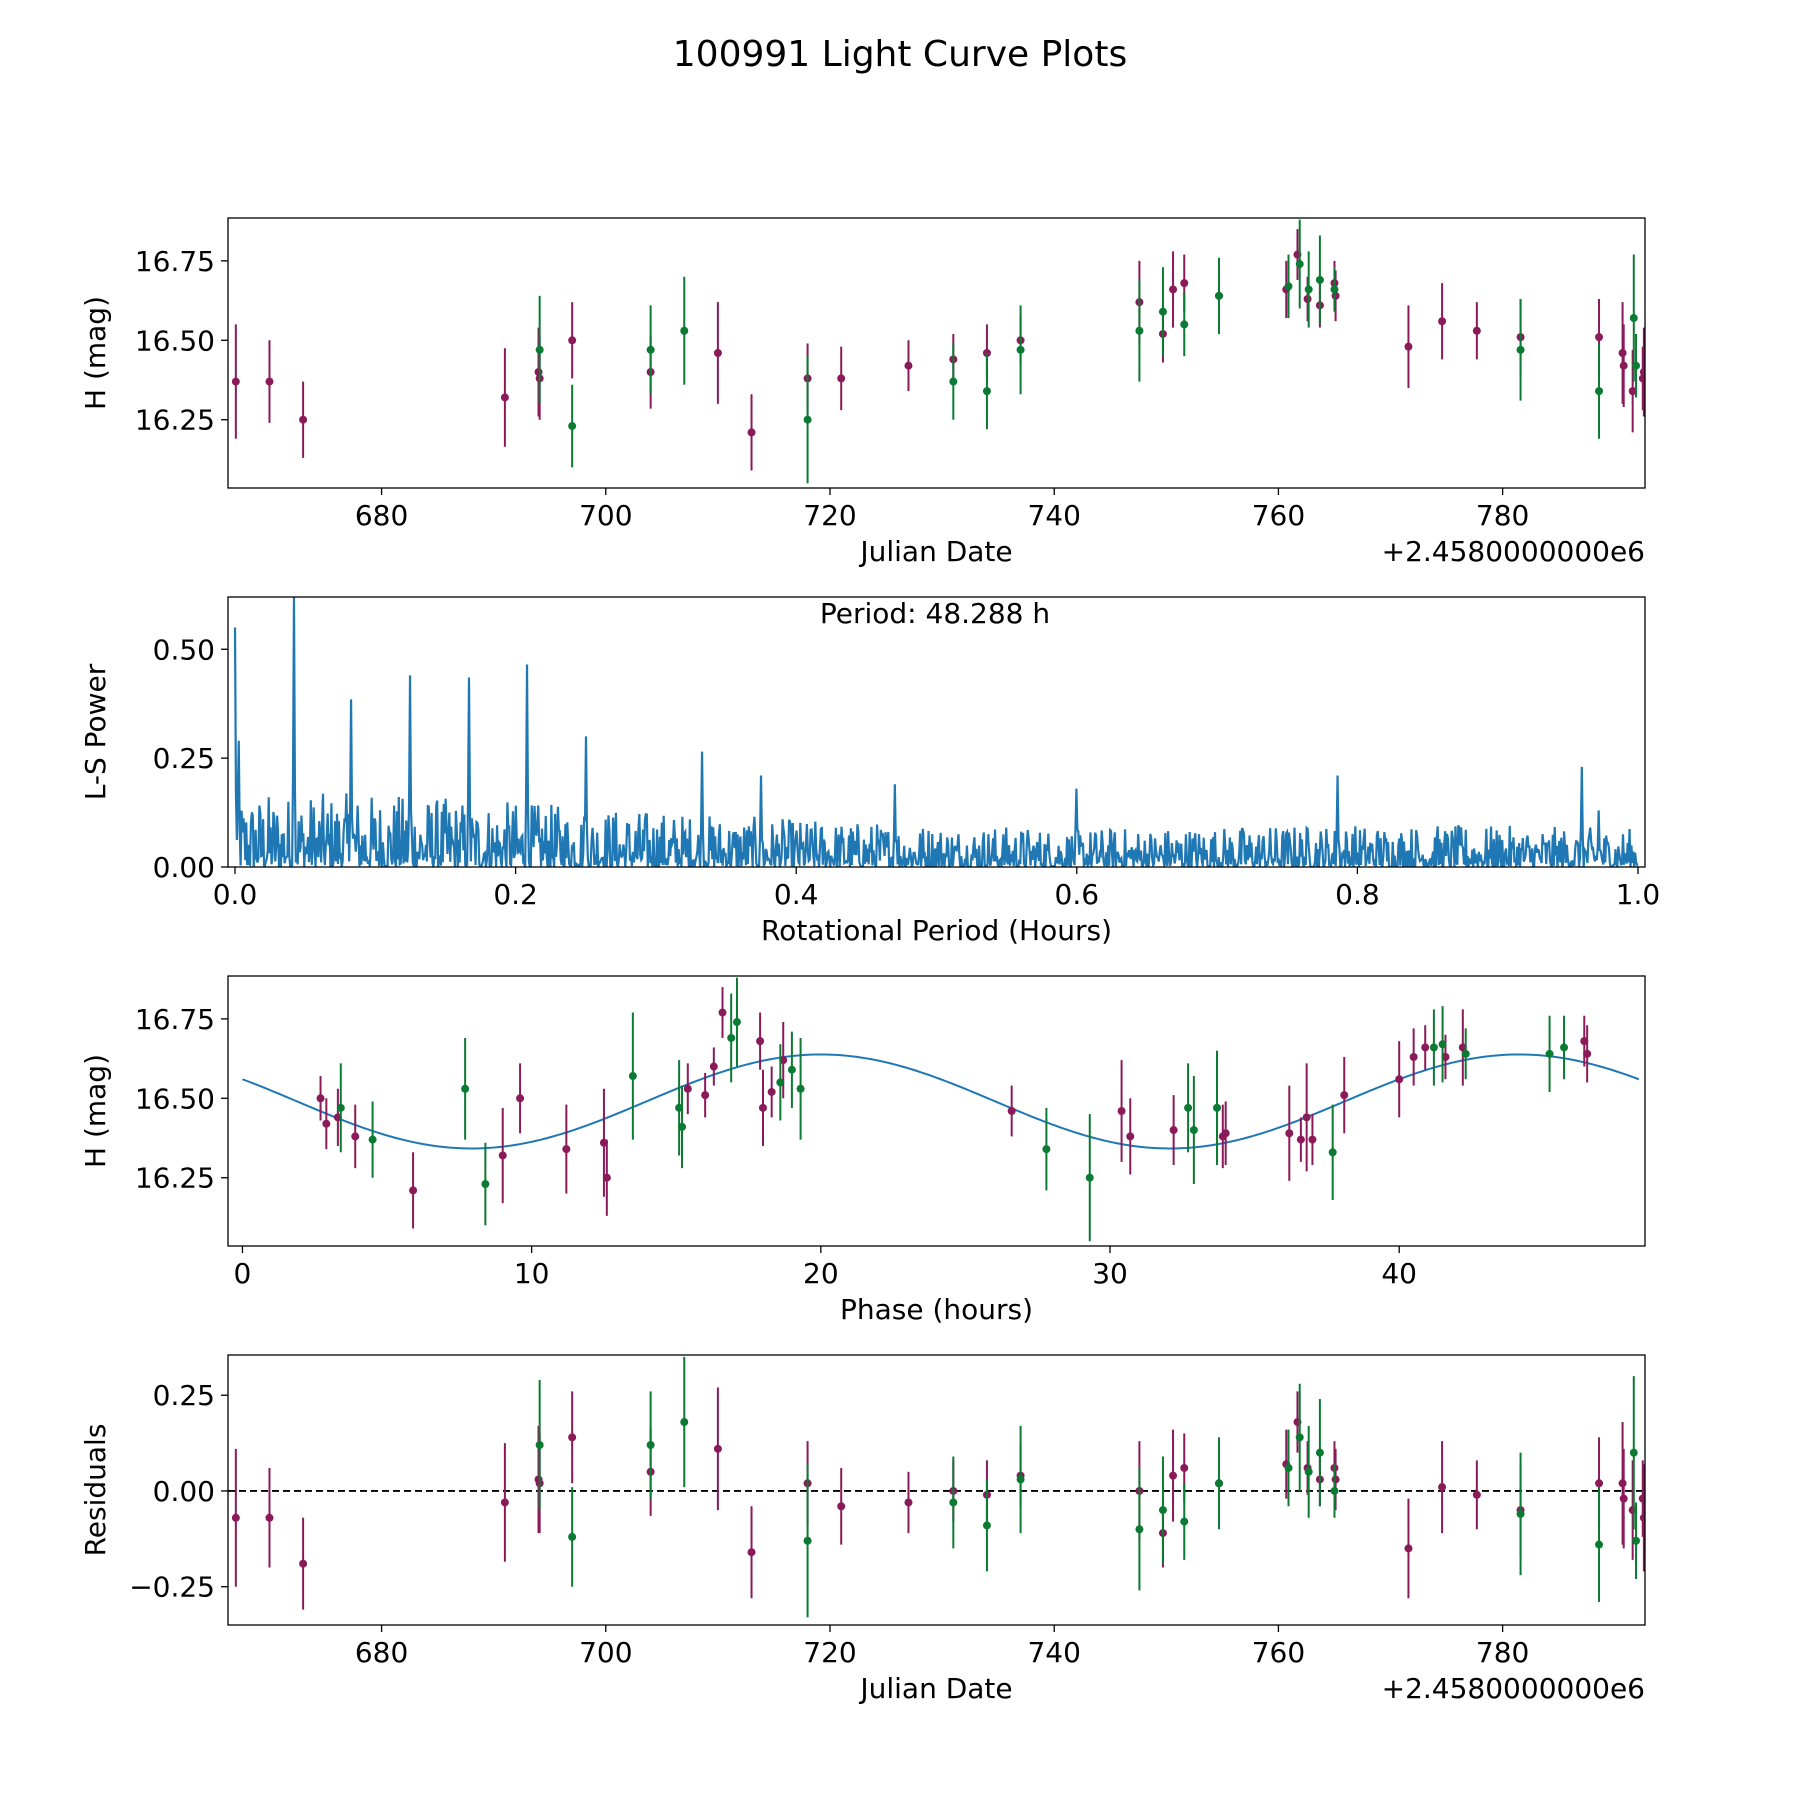 This screenshot has height=1800, width=1800. I want to click on x-tick-label: 0.6, so click(1077, 894).